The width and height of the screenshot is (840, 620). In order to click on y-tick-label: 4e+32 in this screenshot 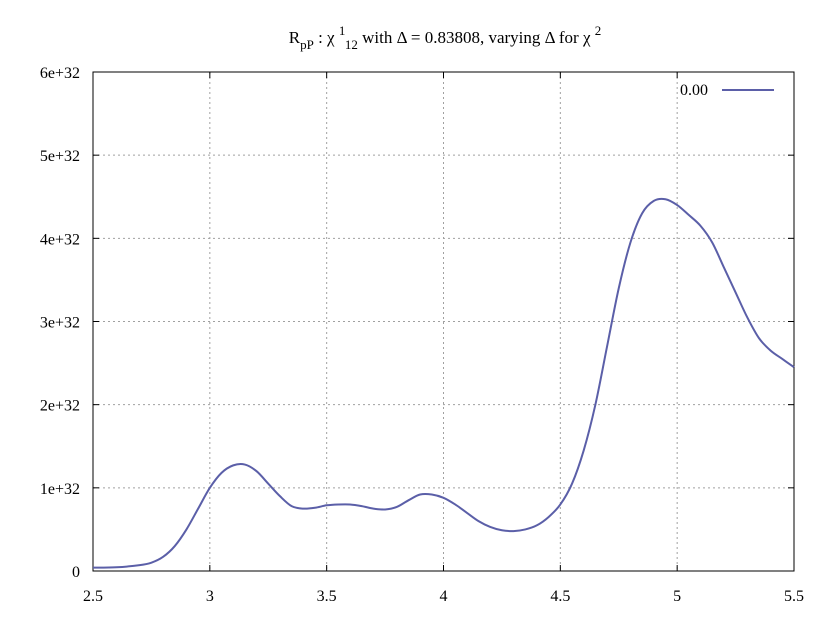, I will do `click(60, 239)`.